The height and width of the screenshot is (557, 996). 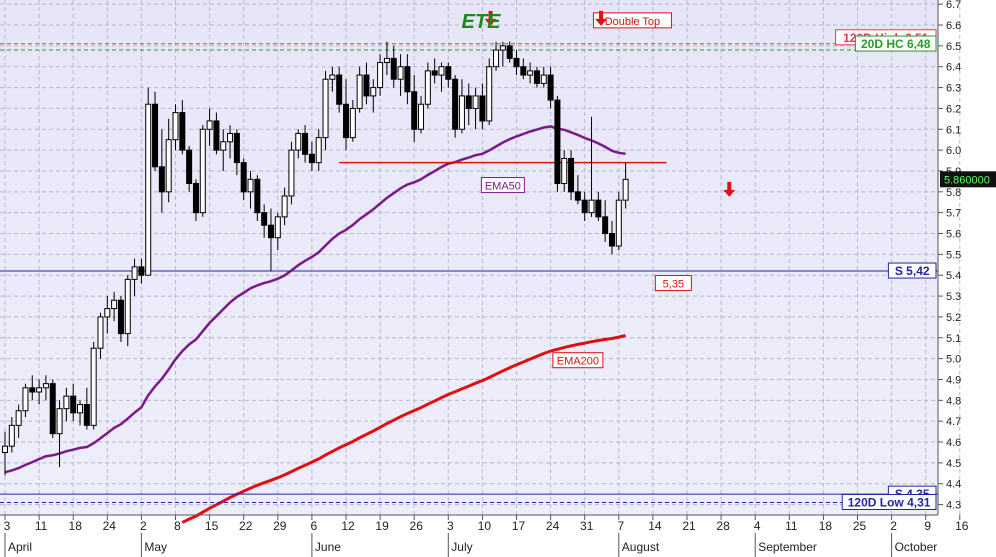 I want to click on y-tick-label: 4.5, so click(x=953, y=464).